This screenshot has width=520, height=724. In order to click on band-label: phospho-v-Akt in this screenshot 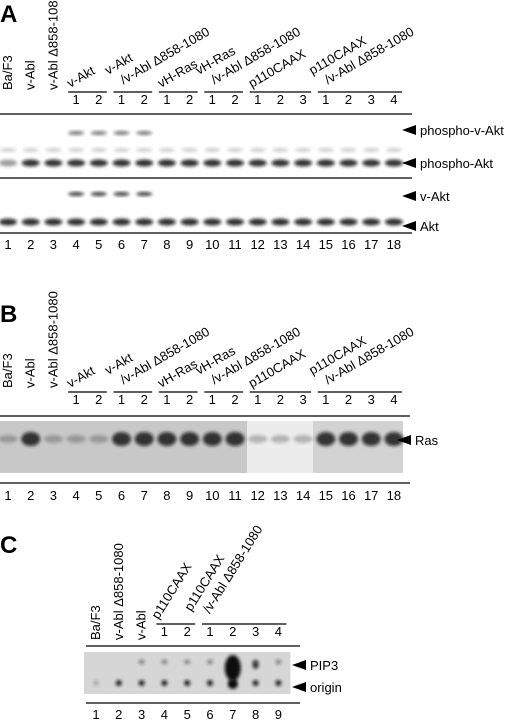, I will do `click(462, 130)`.